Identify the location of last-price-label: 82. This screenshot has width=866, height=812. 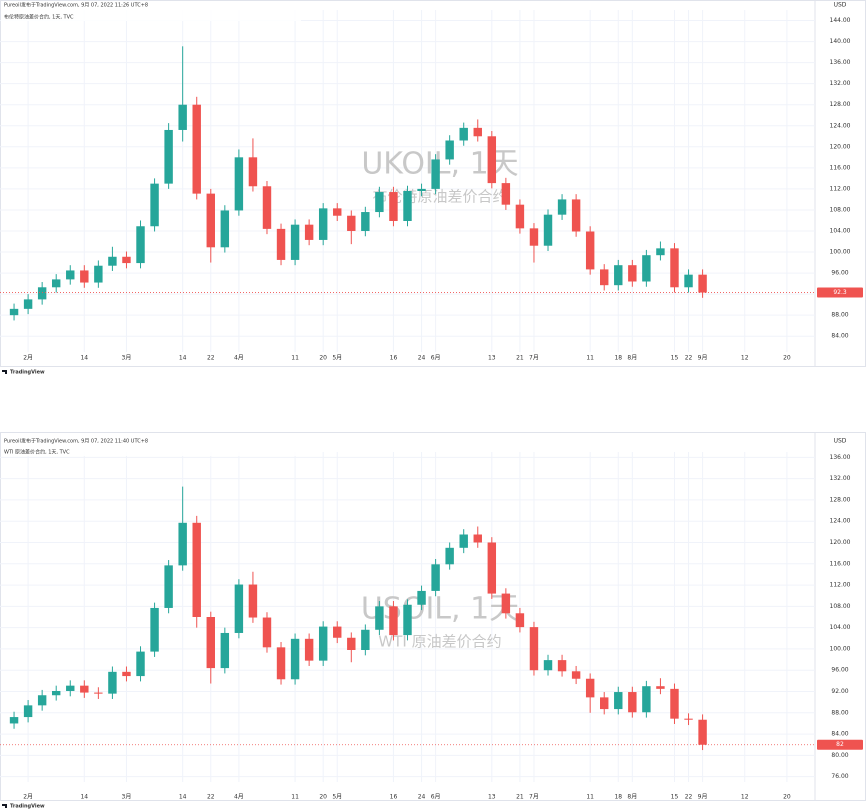
(840, 744).